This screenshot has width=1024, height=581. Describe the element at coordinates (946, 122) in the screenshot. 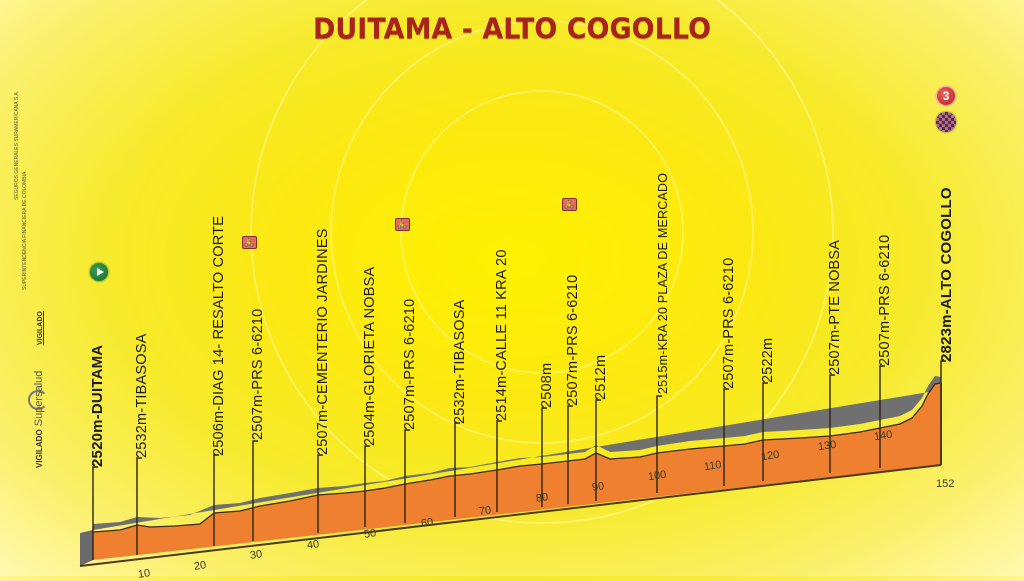

I see `checkered-flag-icon` at that location.